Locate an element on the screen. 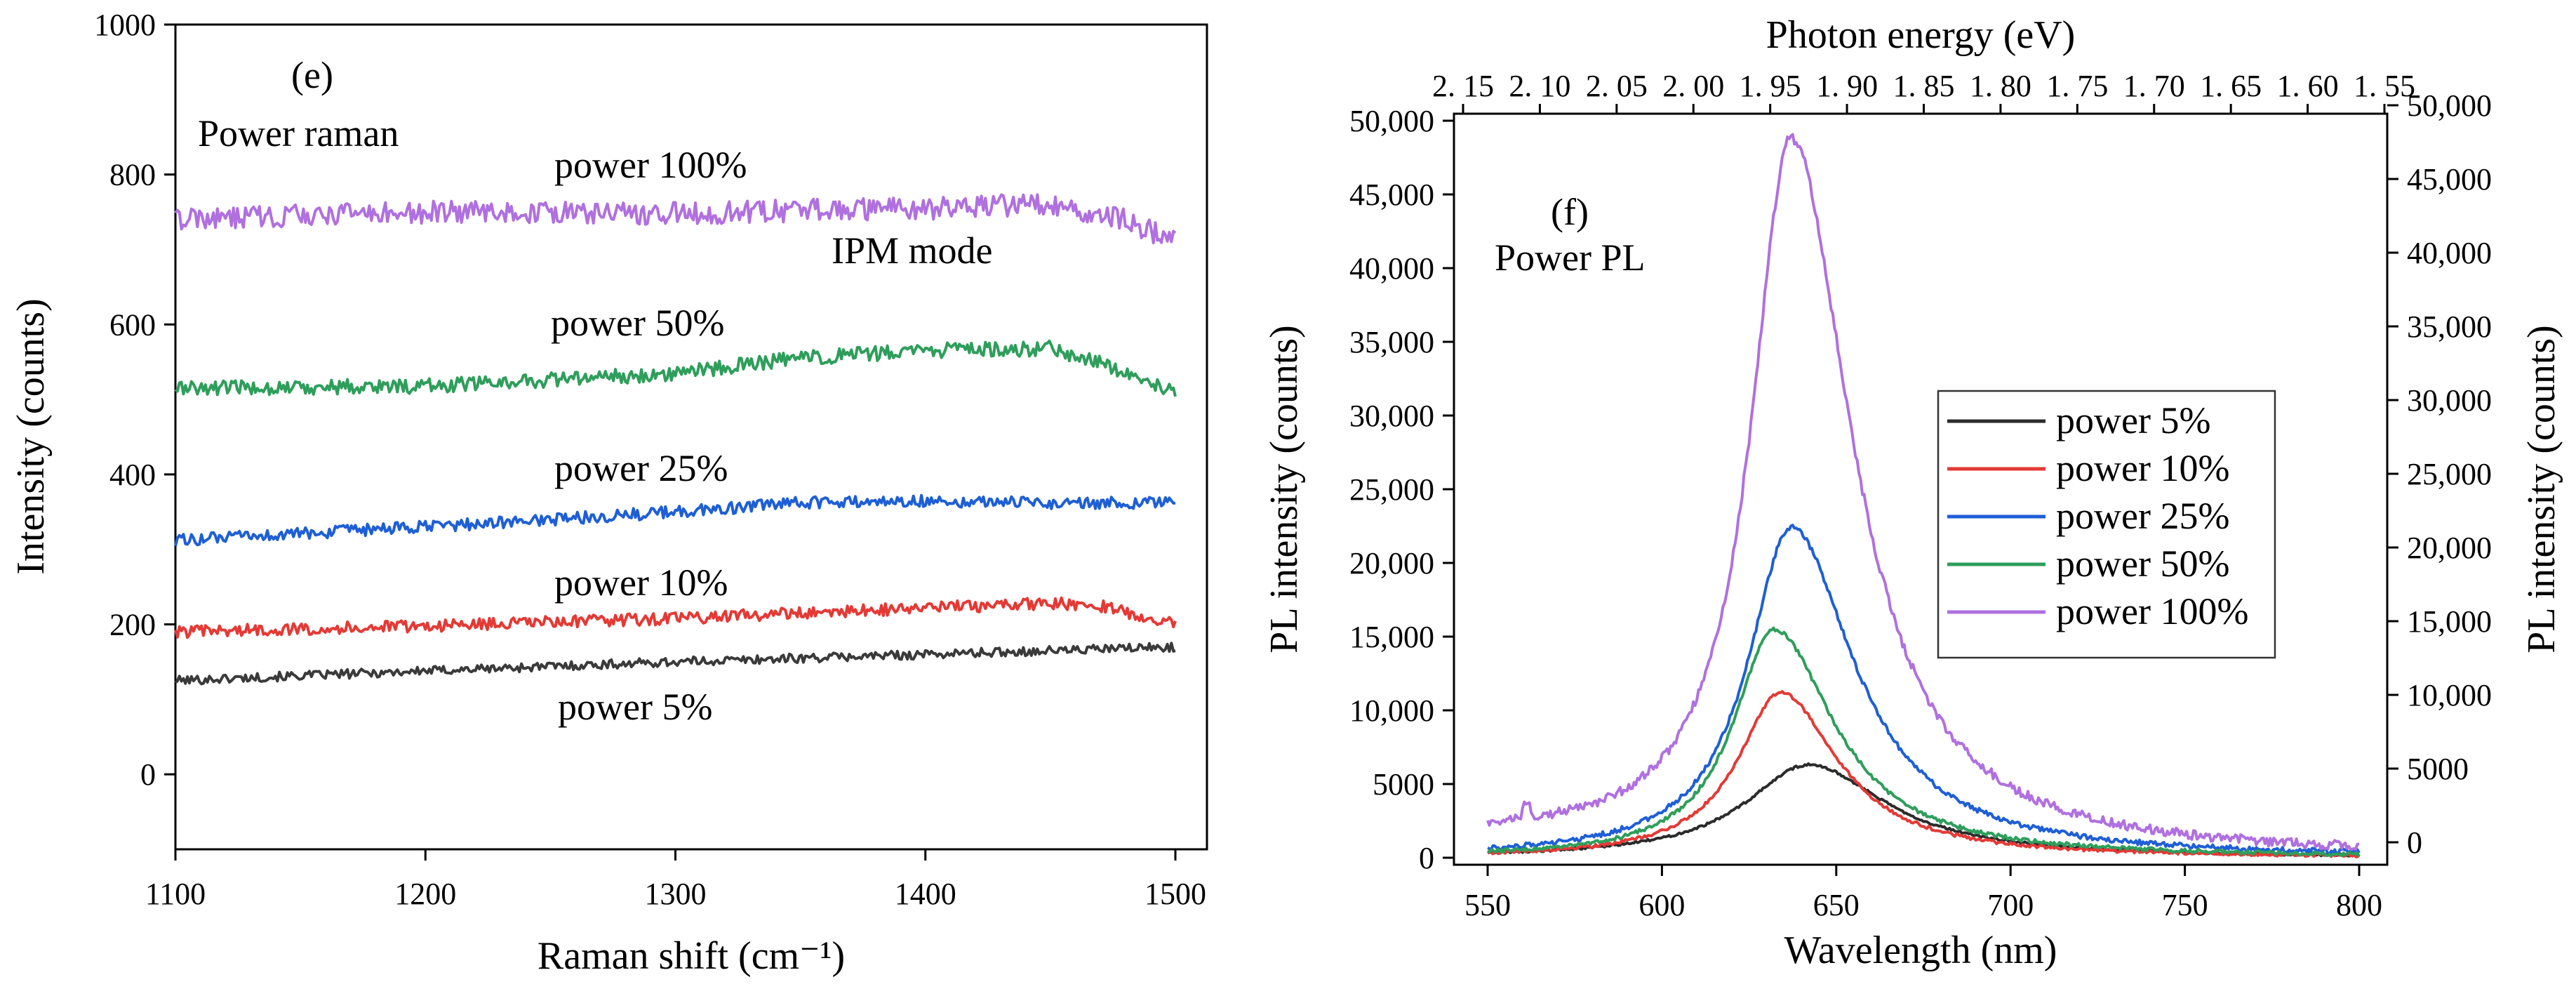  panel-f-ytick-label-left: 10,000 is located at coordinates (1392, 710).